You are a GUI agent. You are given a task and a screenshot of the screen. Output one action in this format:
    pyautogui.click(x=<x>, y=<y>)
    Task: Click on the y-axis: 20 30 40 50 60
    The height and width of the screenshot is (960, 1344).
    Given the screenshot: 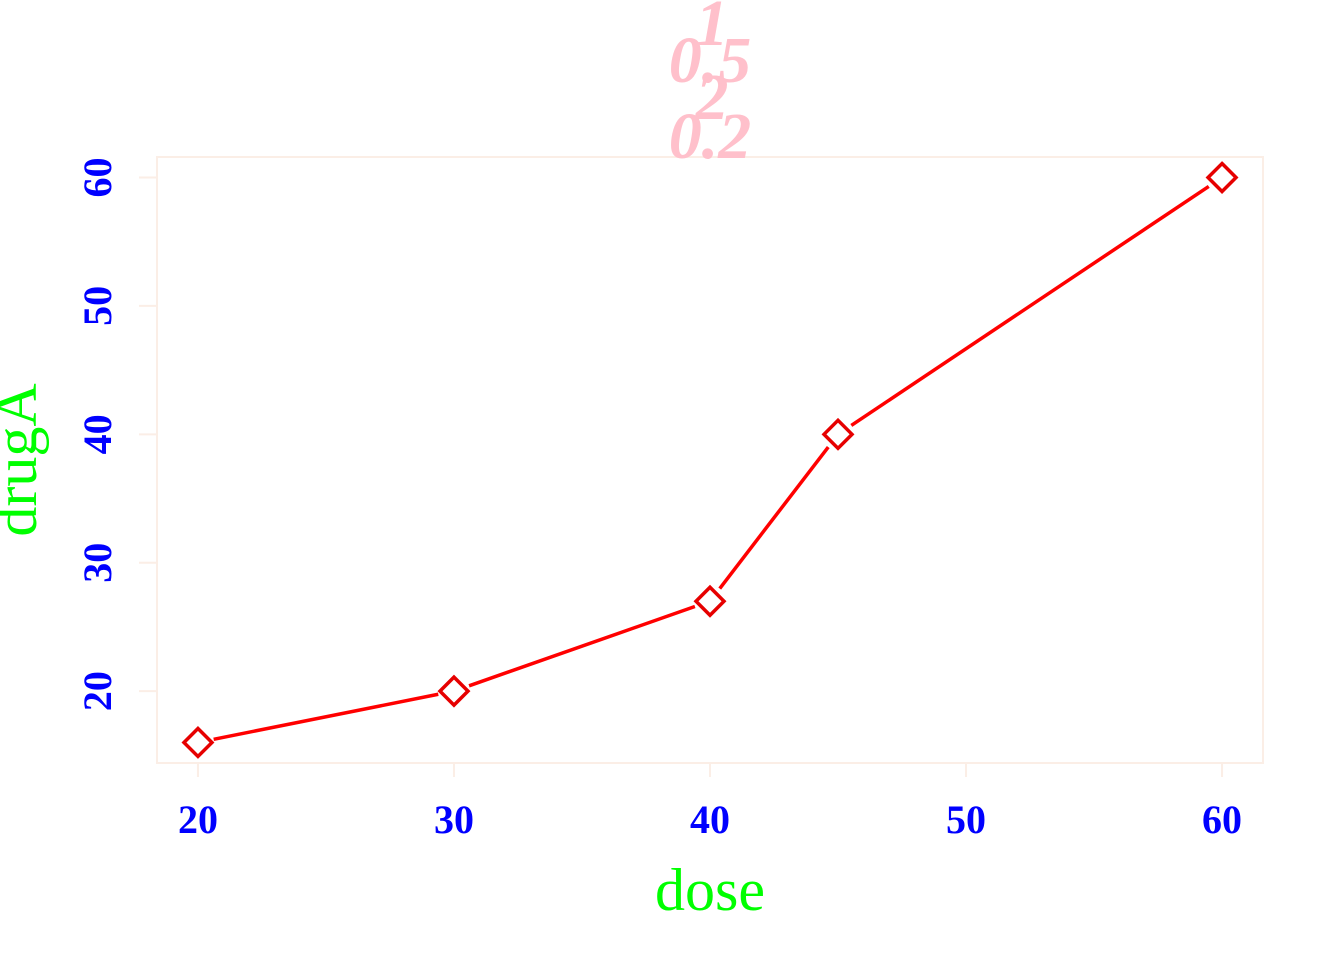 What is the action you would take?
    pyautogui.click(x=116, y=434)
    